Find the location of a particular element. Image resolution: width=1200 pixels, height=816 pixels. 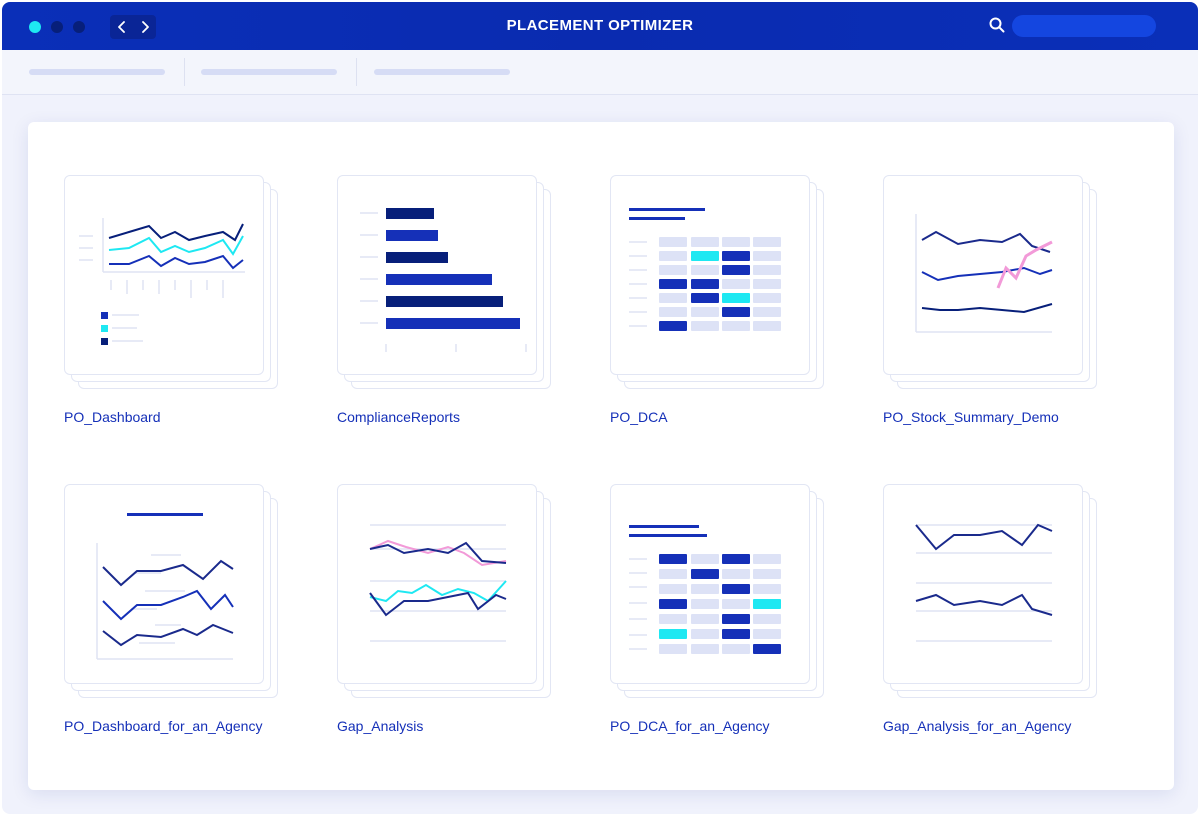

search-input is located at coordinates (1084, 26).